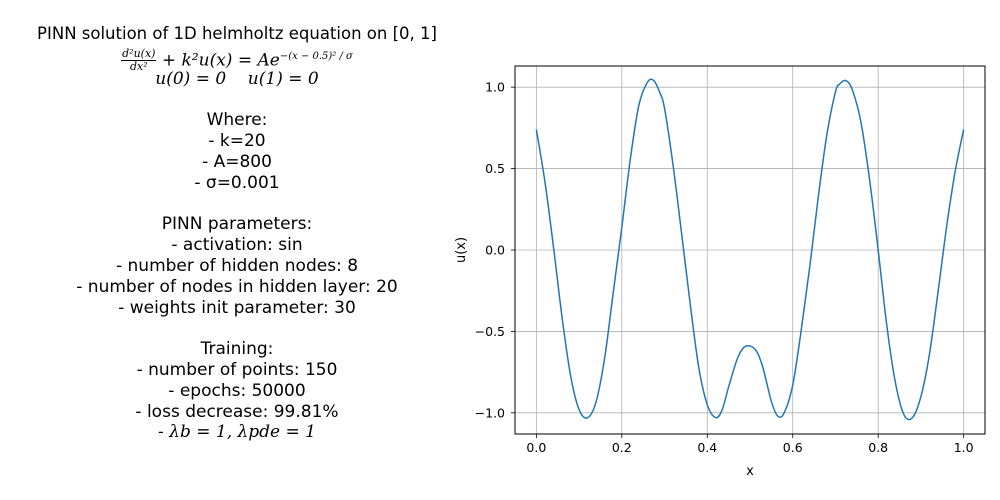 This screenshot has height=500, width=1000. I want to click on x-tick-label: 0.6, so click(793, 447).